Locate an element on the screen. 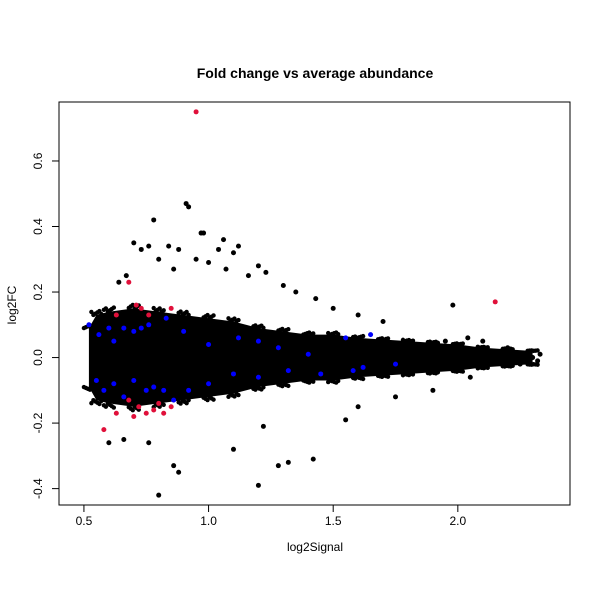  x-axis: 0.5 1.0 1.5 2.0 is located at coordinates (271, 516).